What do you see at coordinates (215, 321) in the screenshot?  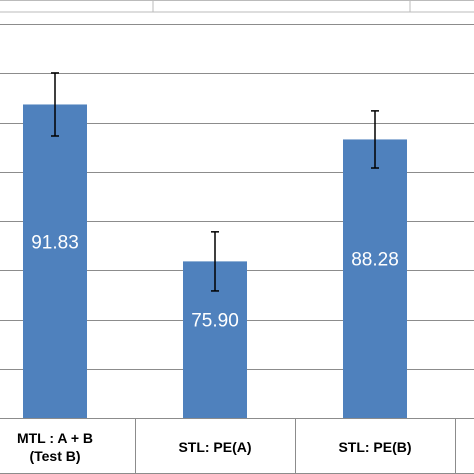 I see `value-label: 75.90` at bounding box center [215, 321].